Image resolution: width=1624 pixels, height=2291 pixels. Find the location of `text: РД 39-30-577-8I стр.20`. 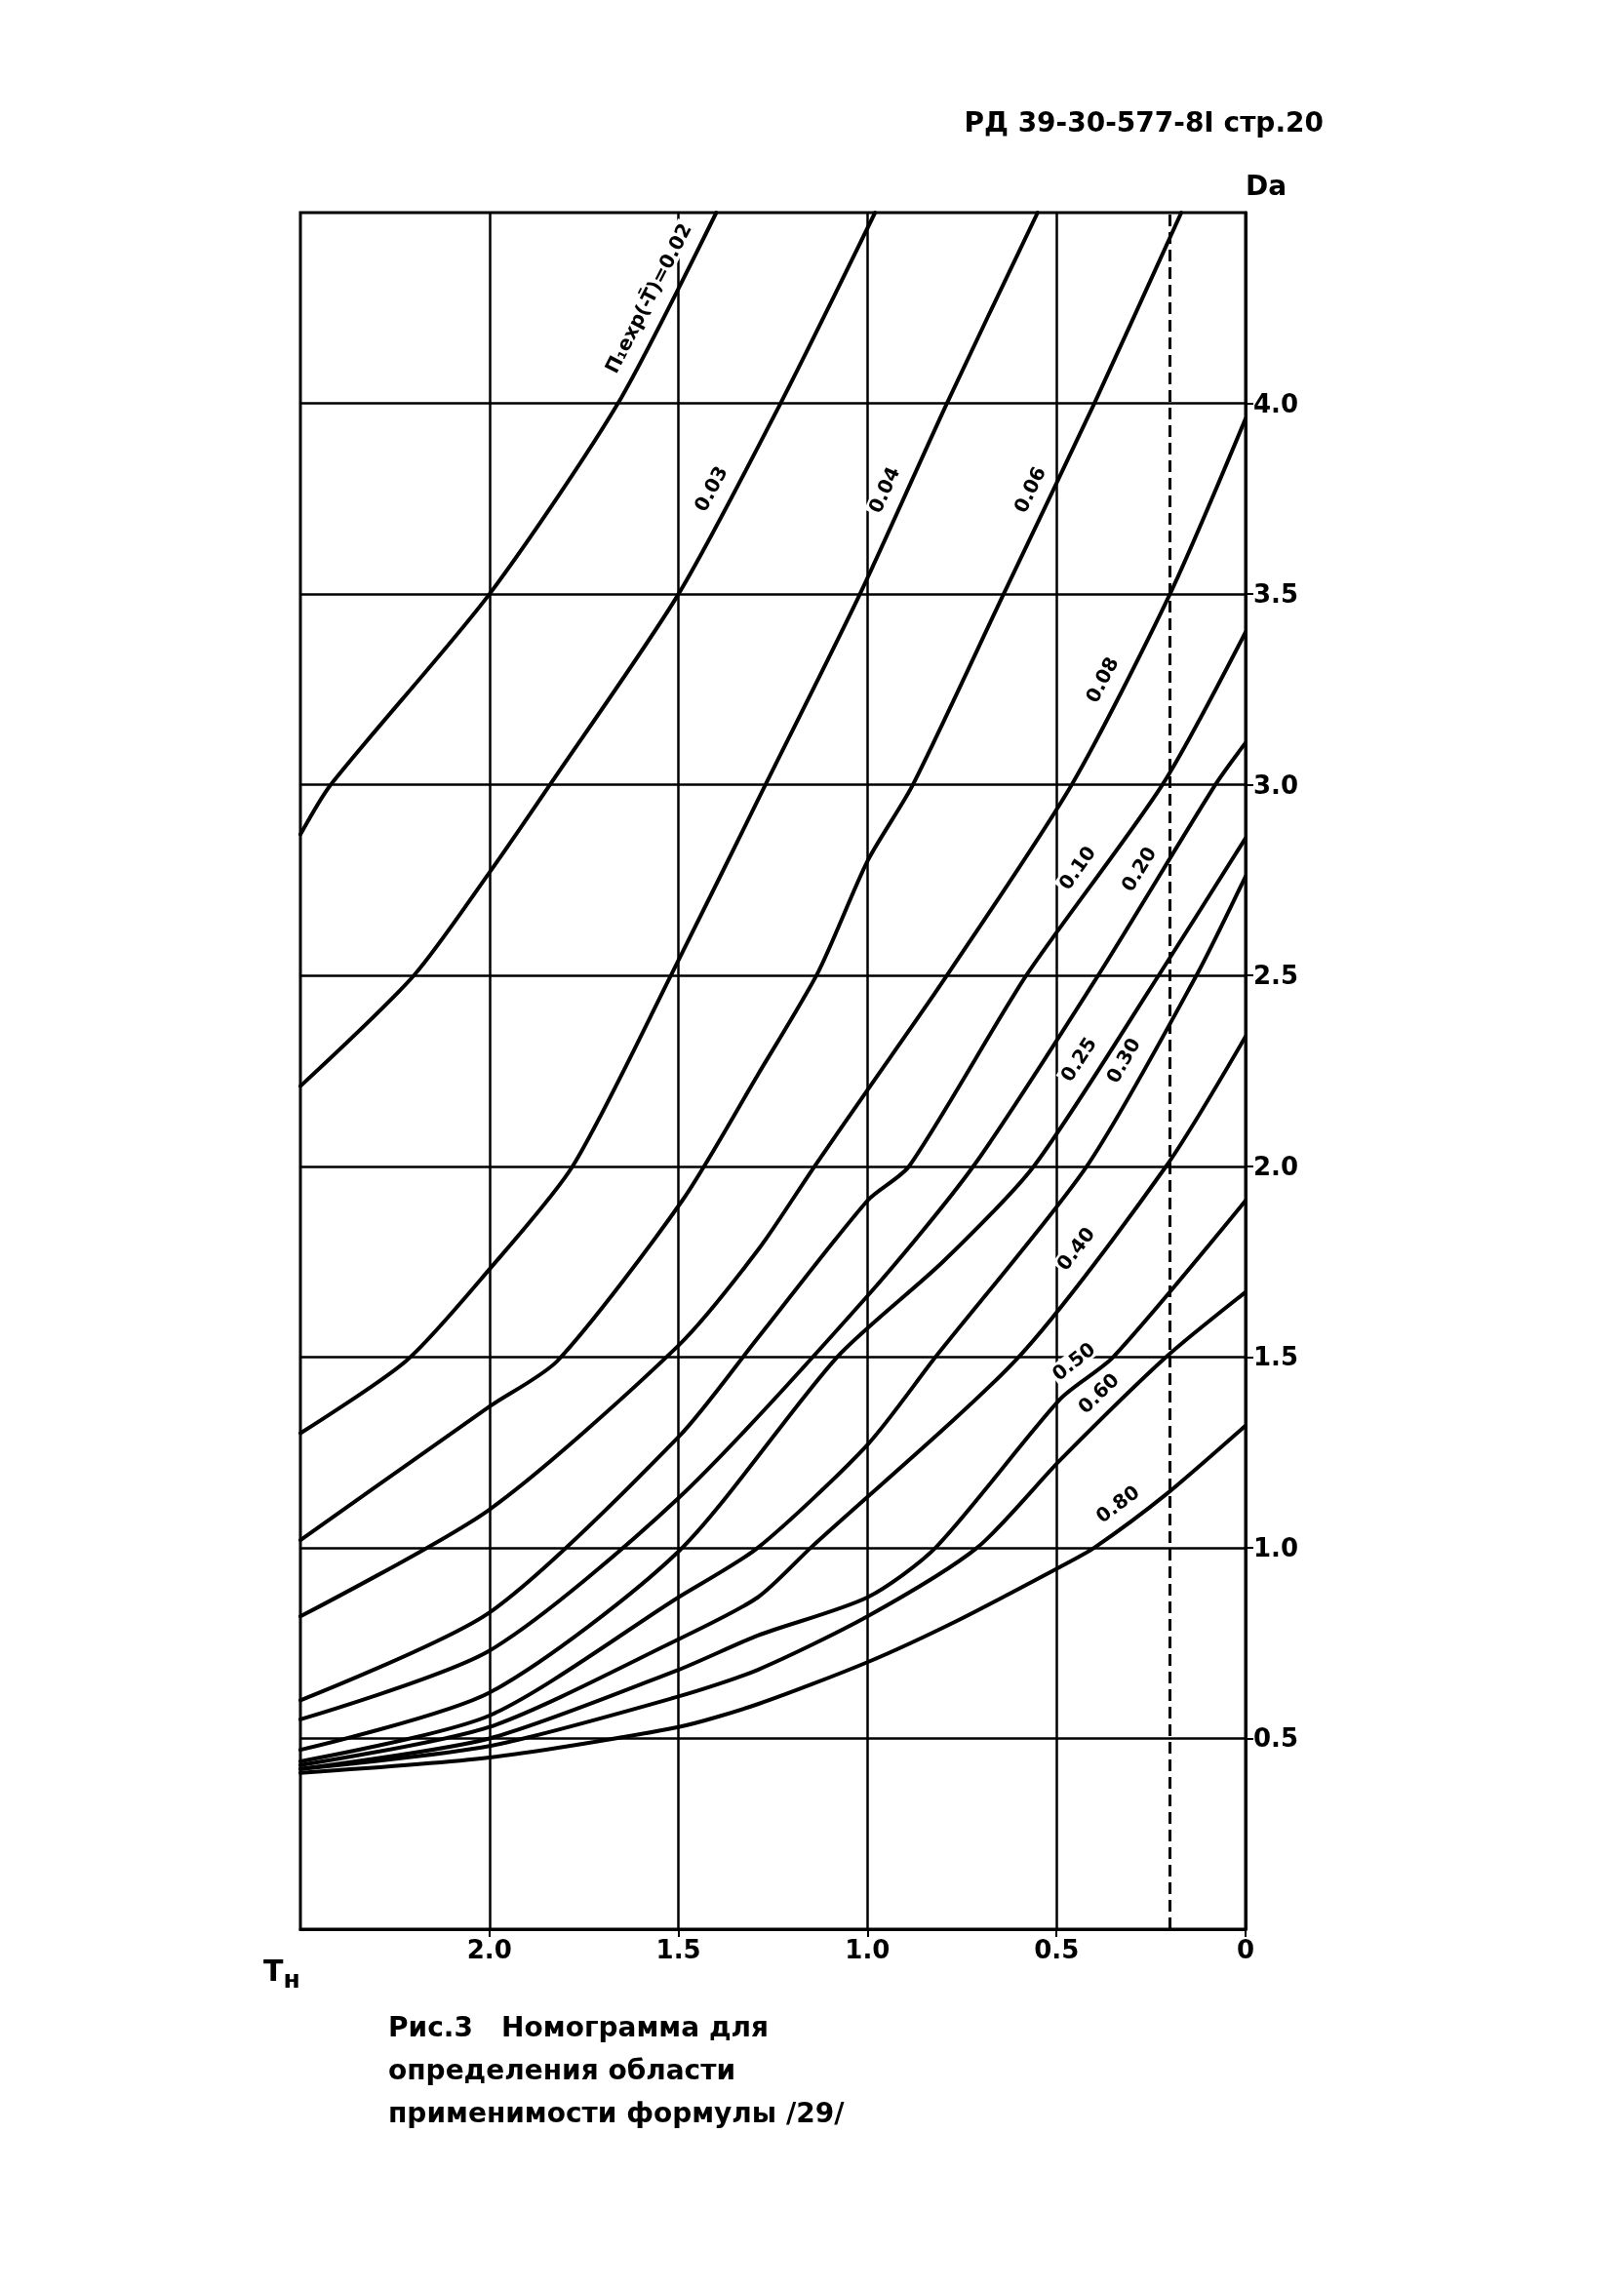

text: РД 39-30-577-8I стр.20 is located at coordinates (1144, 121).